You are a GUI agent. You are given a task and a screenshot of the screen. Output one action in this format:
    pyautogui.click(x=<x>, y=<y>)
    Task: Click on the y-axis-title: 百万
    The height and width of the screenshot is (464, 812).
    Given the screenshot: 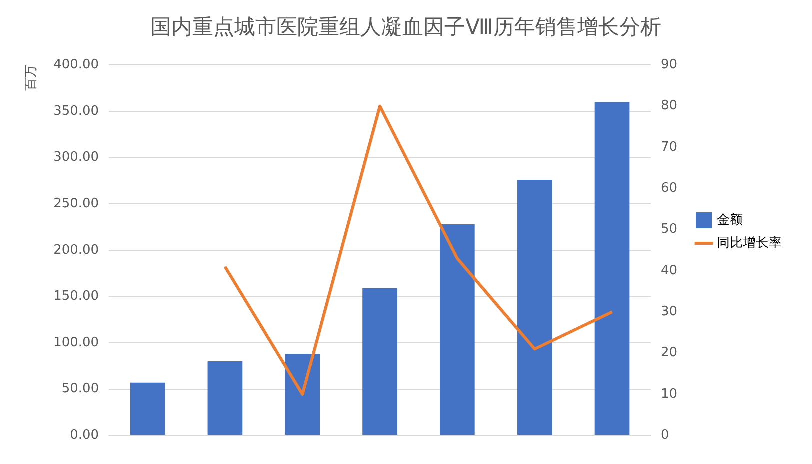 What is the action you would take?
    pyautogui.click(x=32, y=78)
    